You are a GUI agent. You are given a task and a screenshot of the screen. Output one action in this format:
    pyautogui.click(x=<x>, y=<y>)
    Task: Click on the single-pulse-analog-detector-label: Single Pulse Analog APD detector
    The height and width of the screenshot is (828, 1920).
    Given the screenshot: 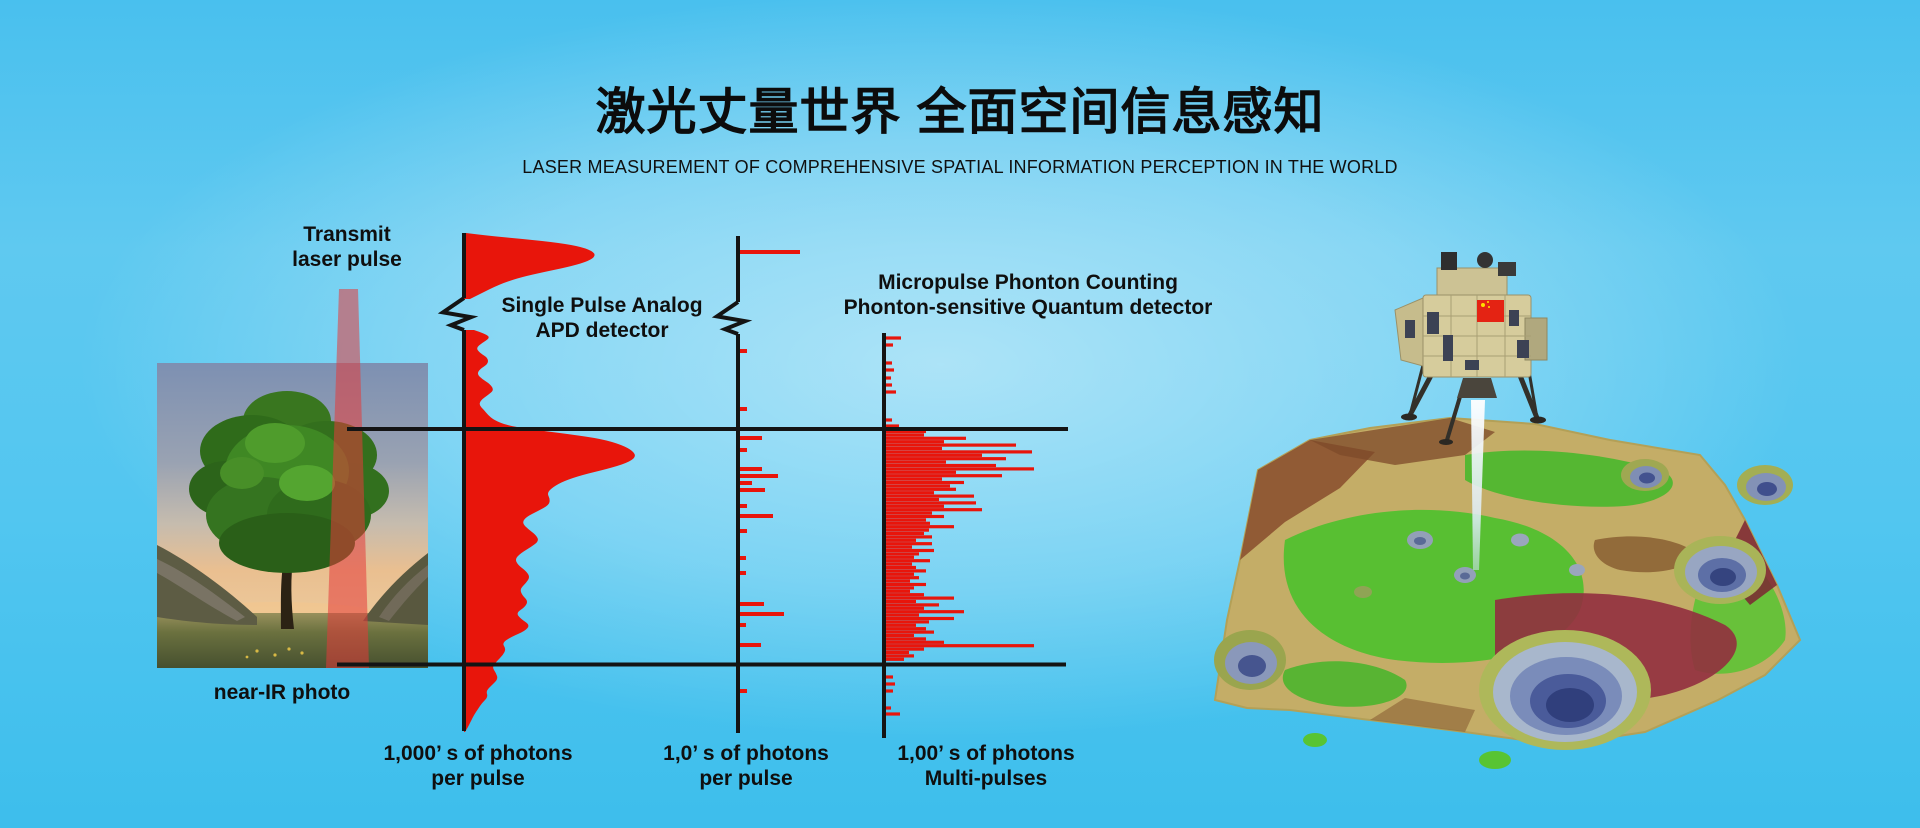 What is the action you would take?
    pyautogui.click(x=602, y=318)
    